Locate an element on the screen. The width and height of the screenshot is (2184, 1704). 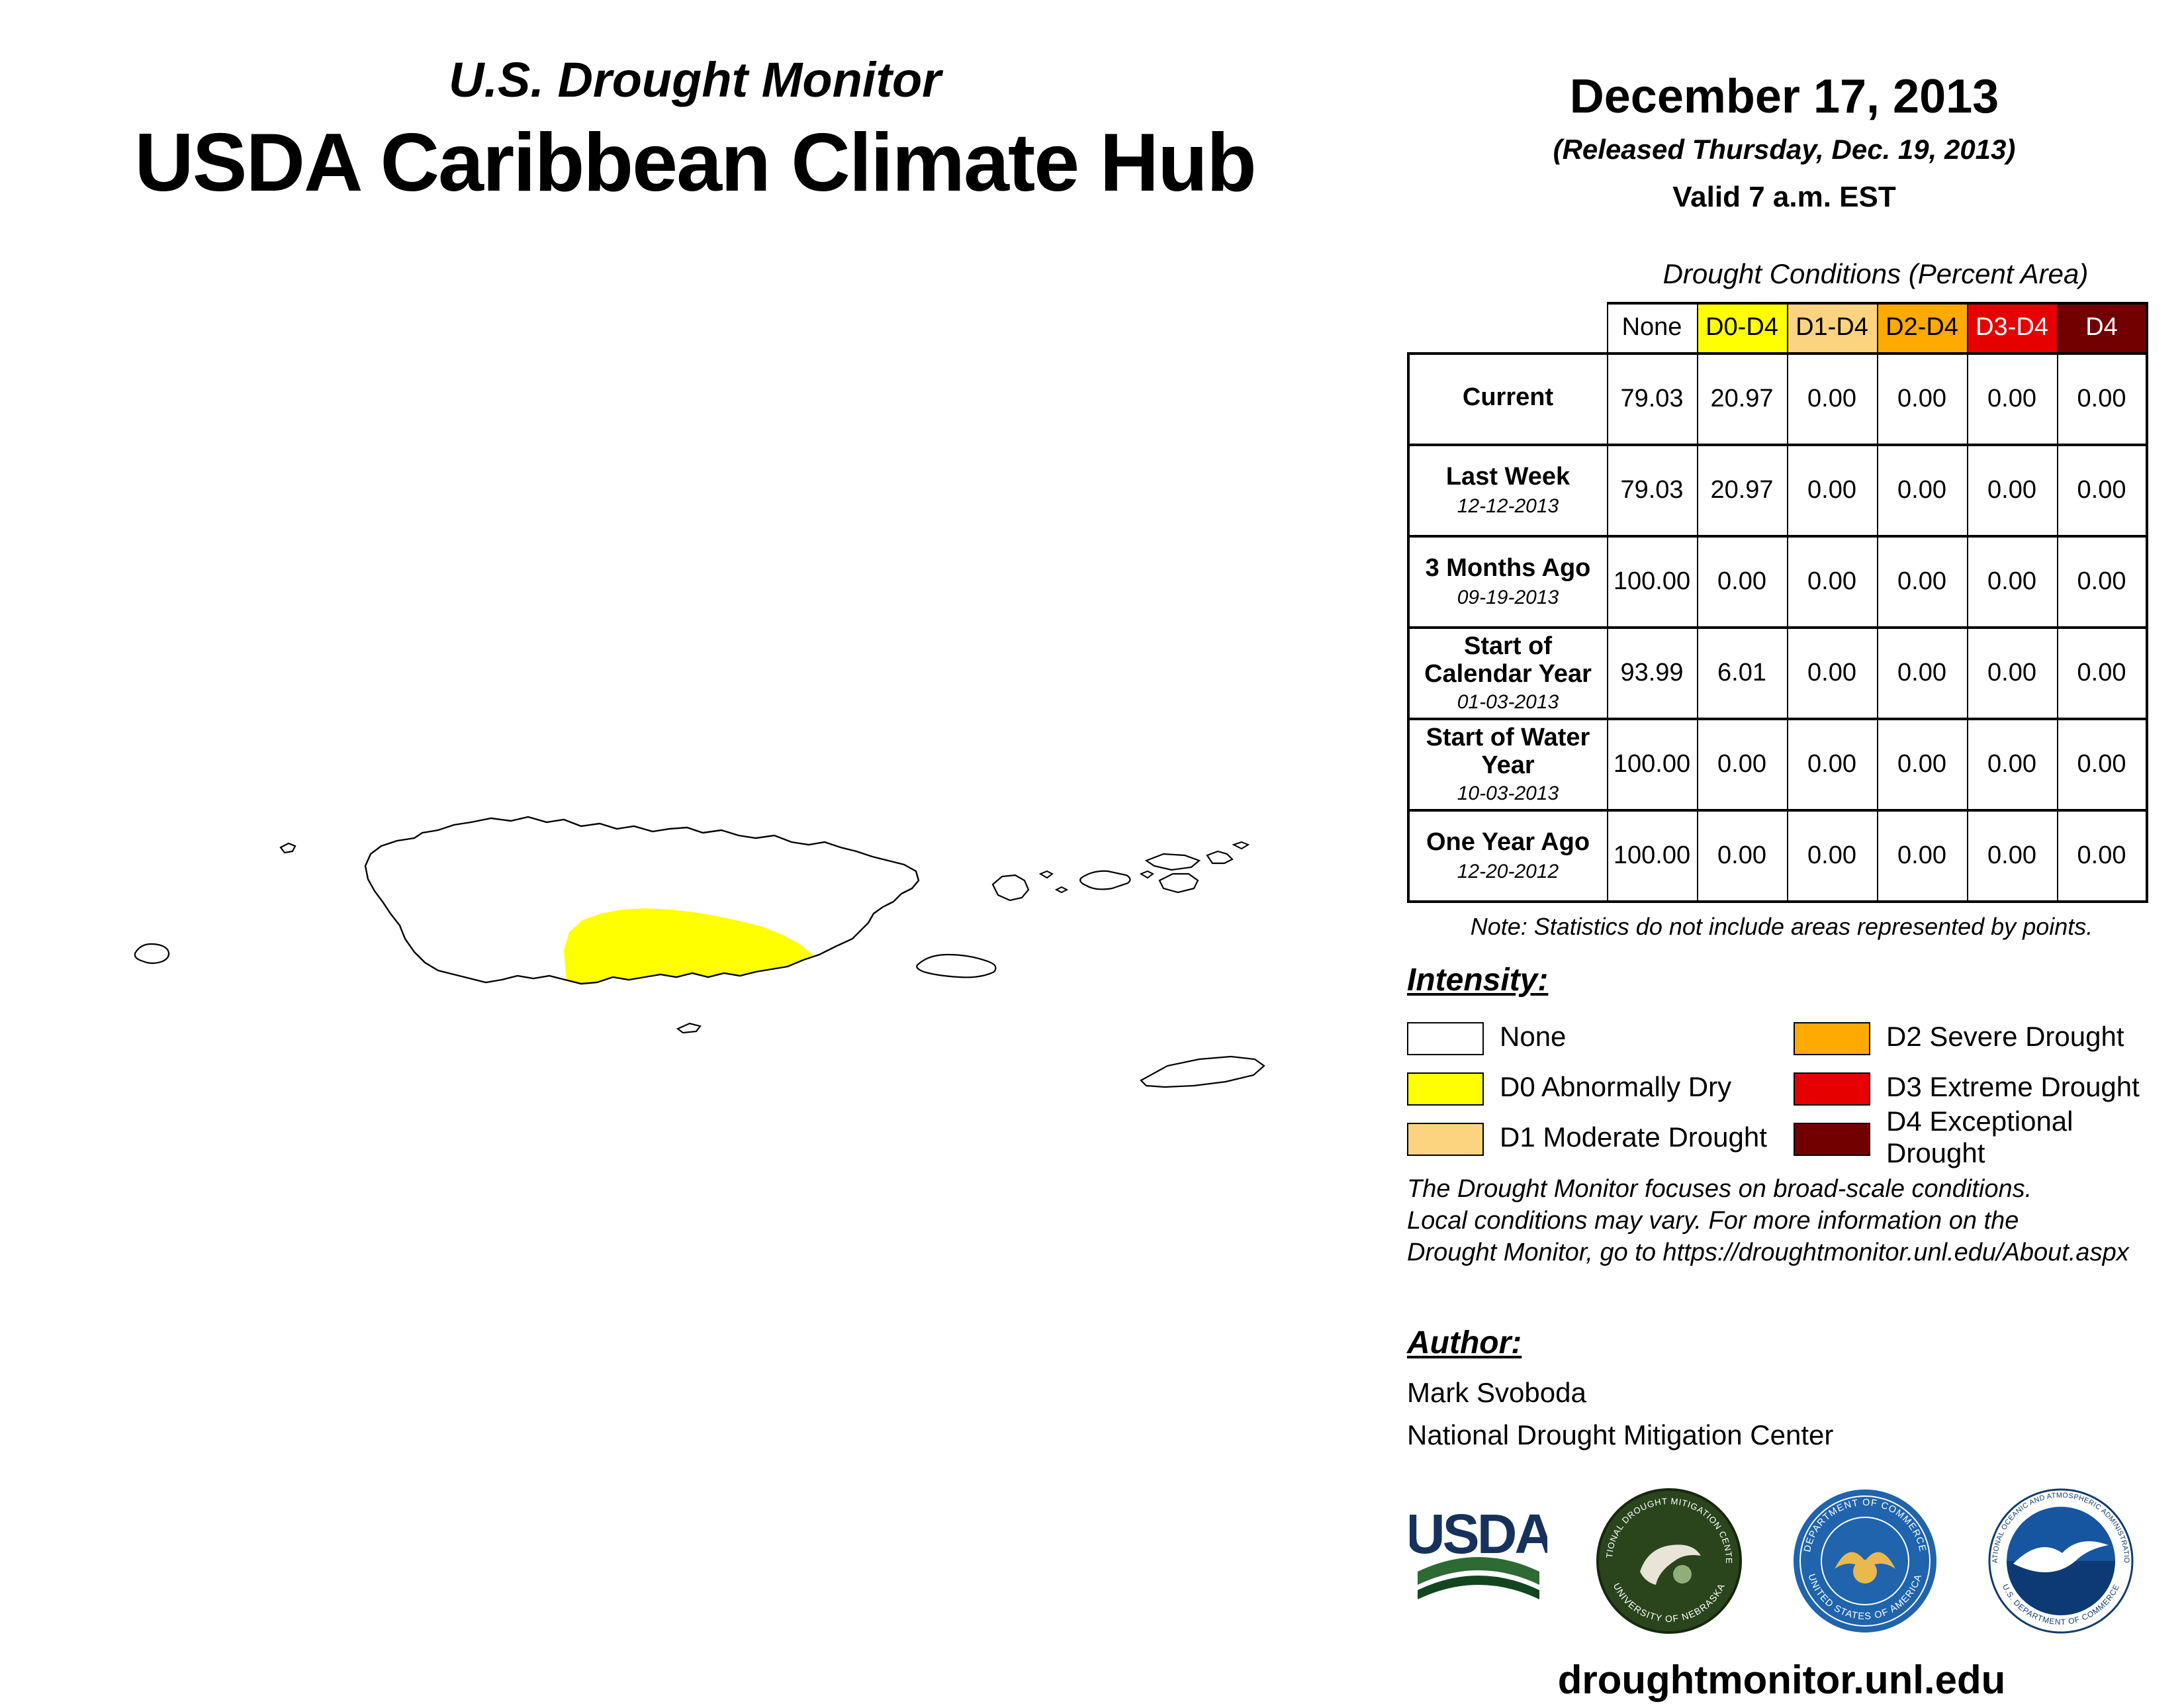
legend-item: D1 Moderate Drought is located at coordinates (1601, 1138).